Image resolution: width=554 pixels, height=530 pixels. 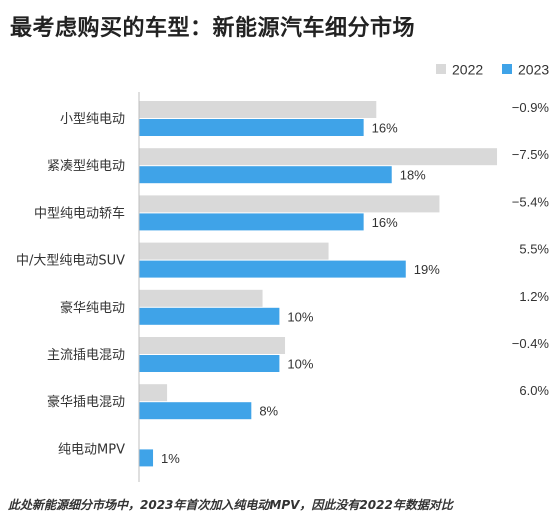 What do you see at coordinates (86, 402) in the screenshot?
I see `category-label: 豪华插电混动` at bounding box center [86, 402].